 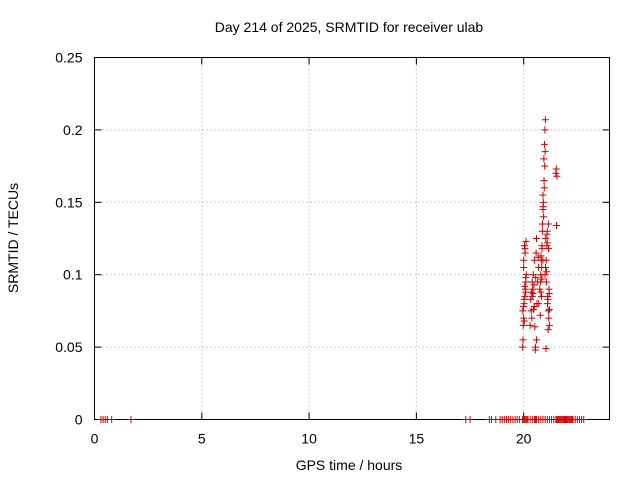 I want to click on y-tick-label: 0.05, so click(x=68, y=347).